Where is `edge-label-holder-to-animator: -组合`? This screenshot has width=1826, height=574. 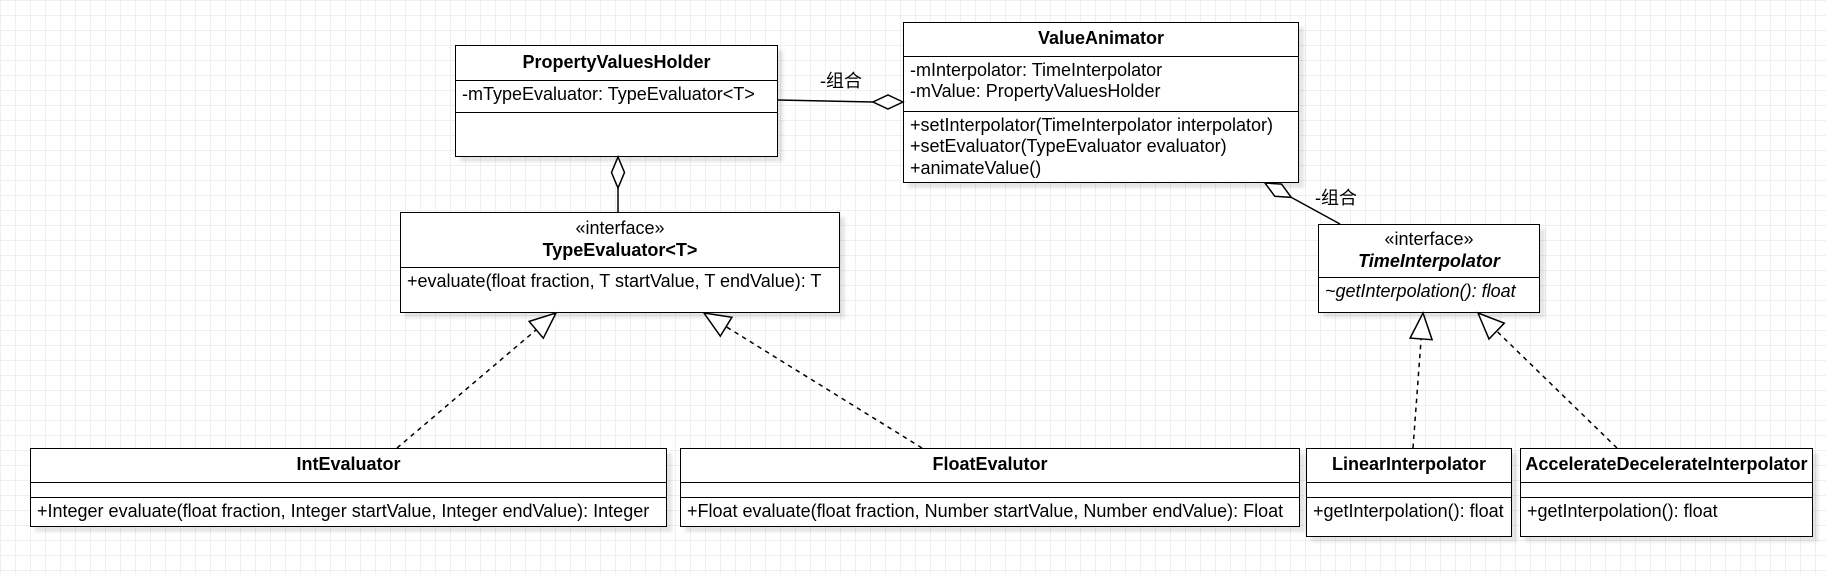 edge-label-holder-to-animator: -组合 is located at coordinates (841, 81).